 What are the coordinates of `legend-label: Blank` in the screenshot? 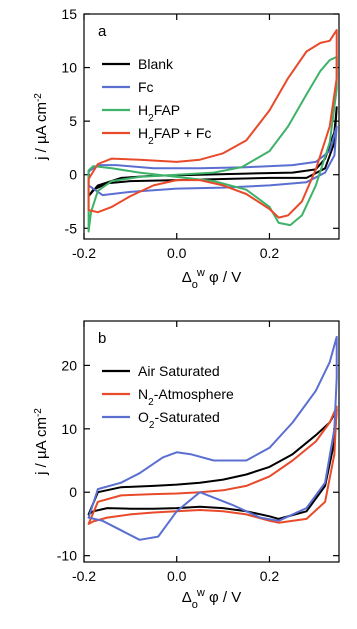 It's located at (156, 64).